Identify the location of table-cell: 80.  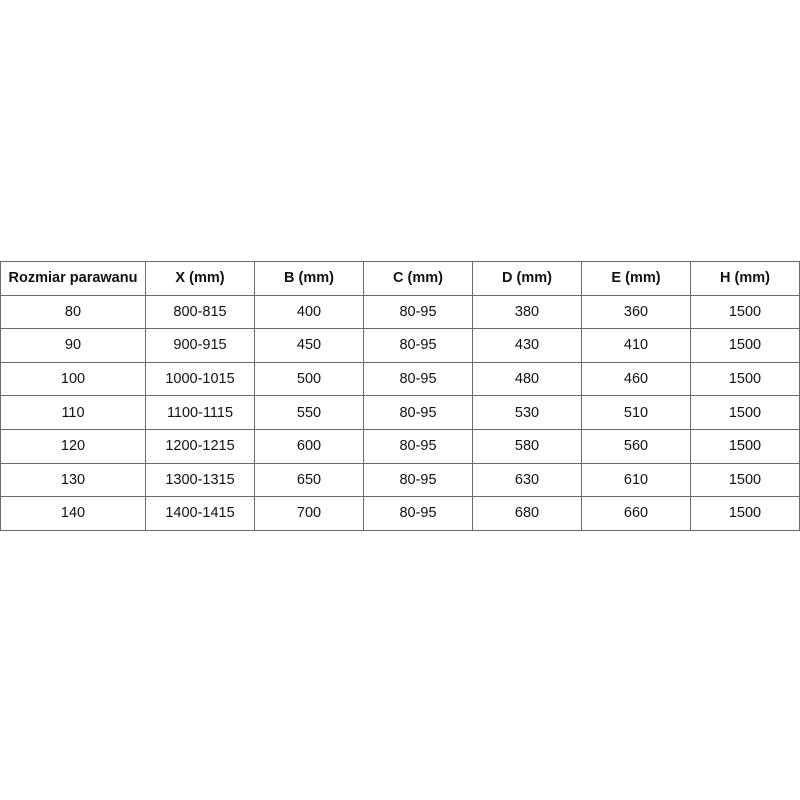
(73, 312).